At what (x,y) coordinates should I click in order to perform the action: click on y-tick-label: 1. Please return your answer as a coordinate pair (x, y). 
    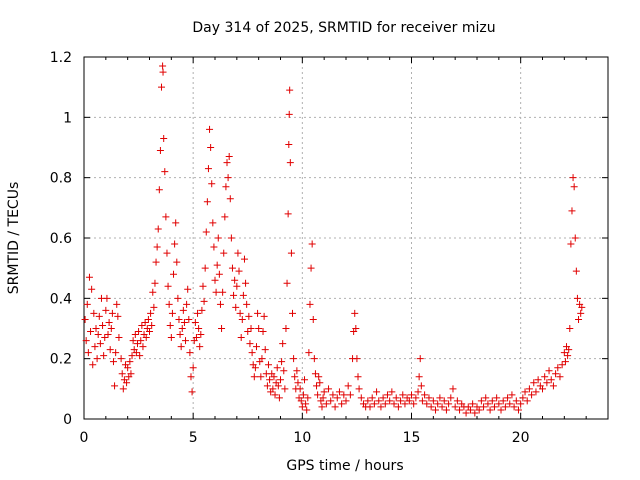
    Looking at the image, I should click on (67, 118).